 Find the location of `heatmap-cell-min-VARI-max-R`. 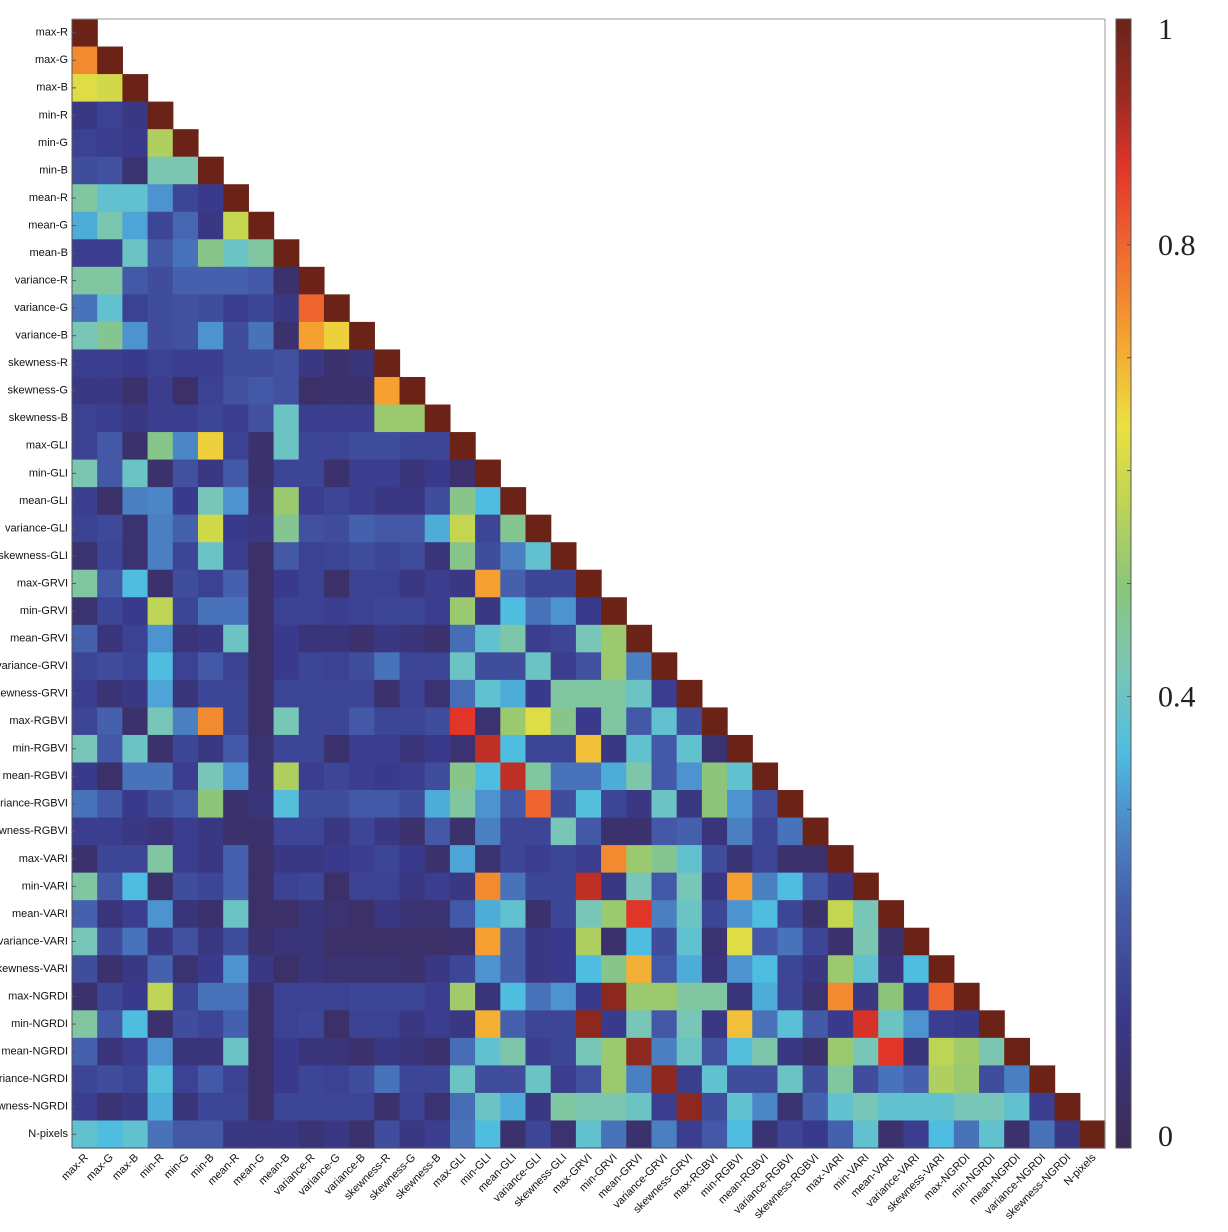

heatmap-cell-min-VARI-max-R is located at coordinates (85, 886).